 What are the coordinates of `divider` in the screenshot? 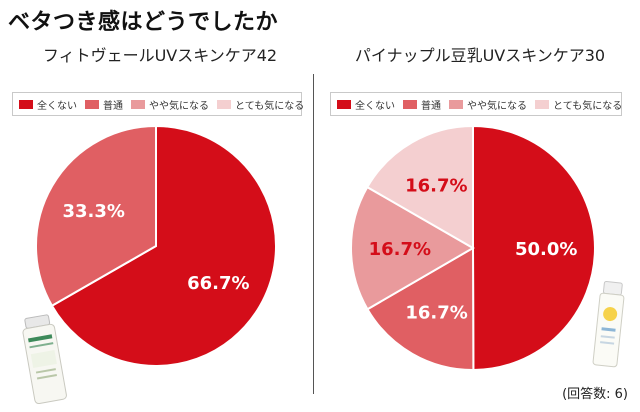 It's located at (313, 234).